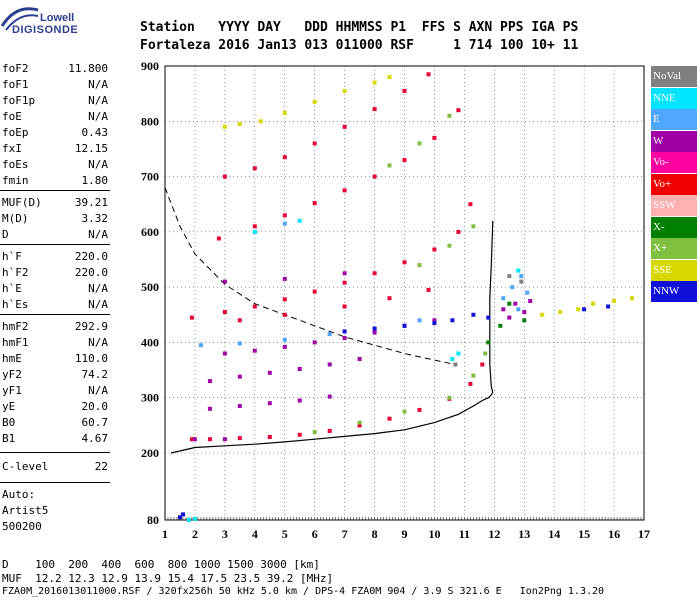  What do you see at coordinates (15, 180) in the screenshot?
I see `param-key: fmin` at bounding box center [15, 180].